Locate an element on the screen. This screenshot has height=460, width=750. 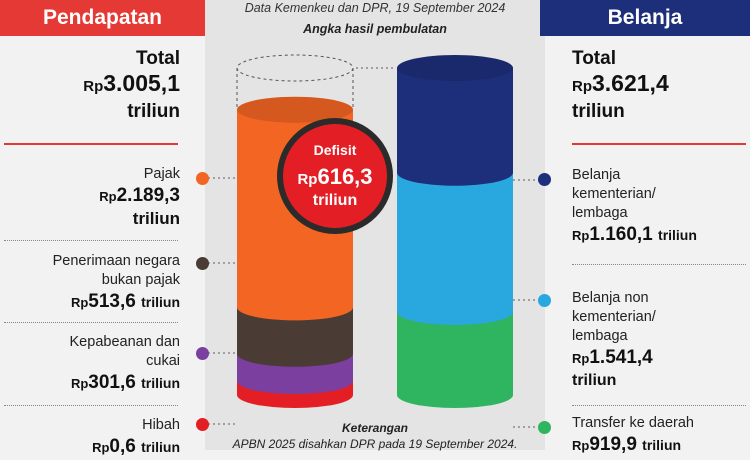
item-value: Rp919,9 triliun is located at coordinates (661, 445).